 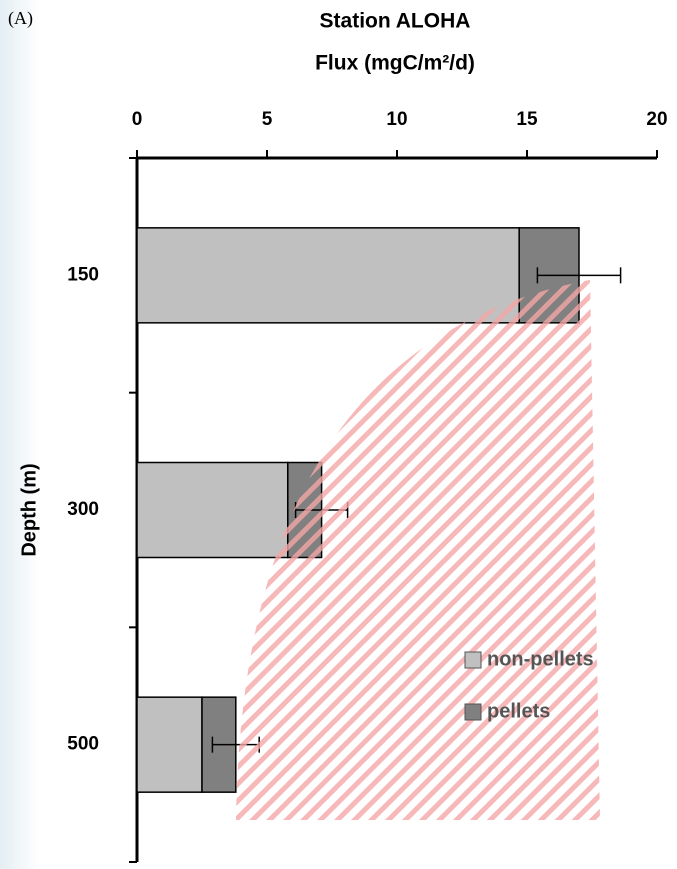 What do you see at coordinates (29, 509) in the screenshot?
I see `y-axis-label: Depth (m)` at bounding box center [29, 509].